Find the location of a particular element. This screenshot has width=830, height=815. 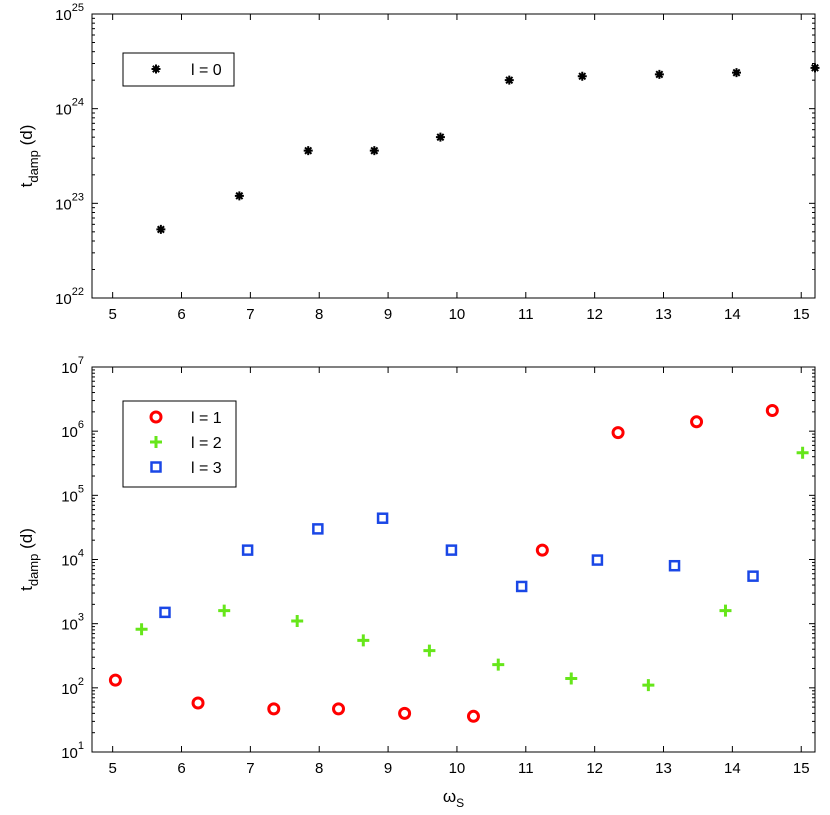

legend: l = 0 is located at coordinates (178, 69).